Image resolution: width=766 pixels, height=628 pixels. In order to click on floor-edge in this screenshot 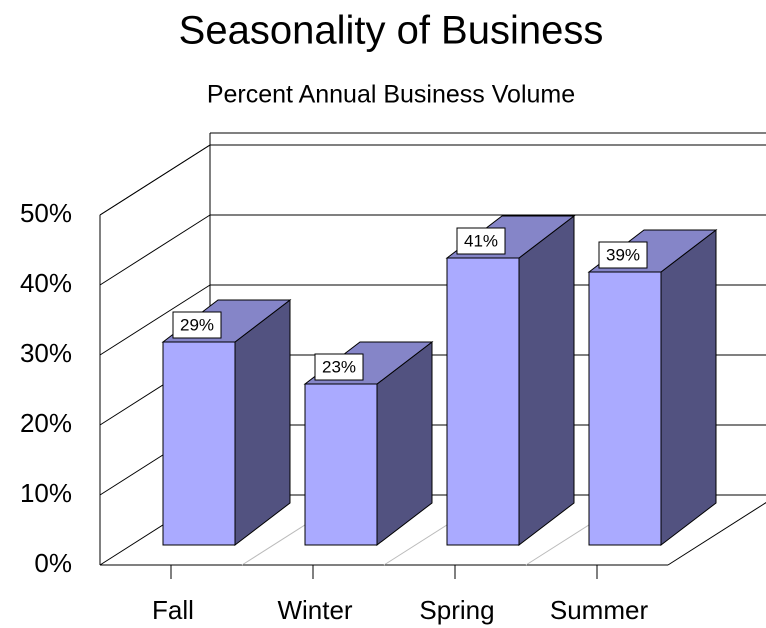, I will do `click(716, 534)`.